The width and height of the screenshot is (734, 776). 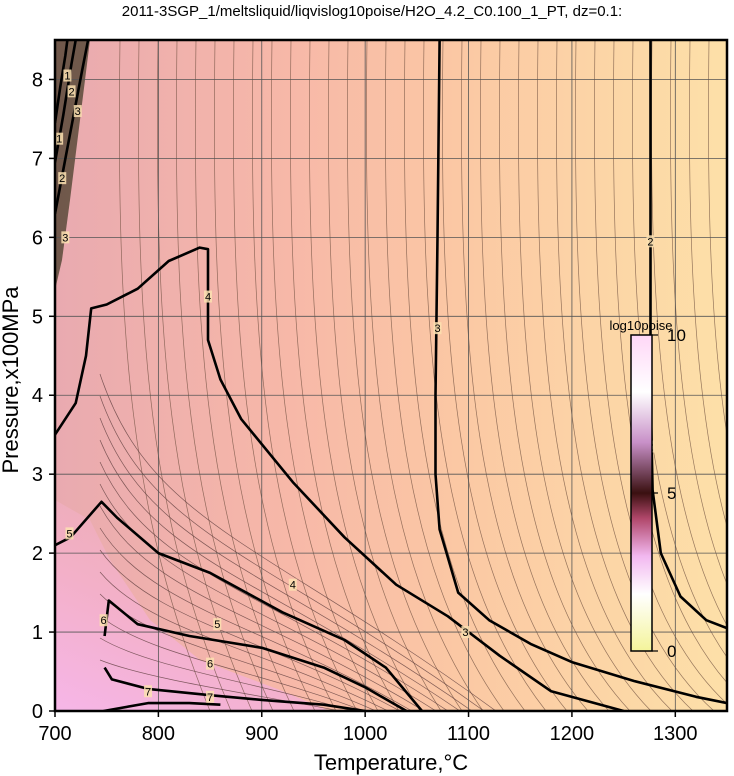 What do you see at coordinates (572, 734) in the screenshot?
I see `x-tick-label: 1200` at bounding box center [572, 734].